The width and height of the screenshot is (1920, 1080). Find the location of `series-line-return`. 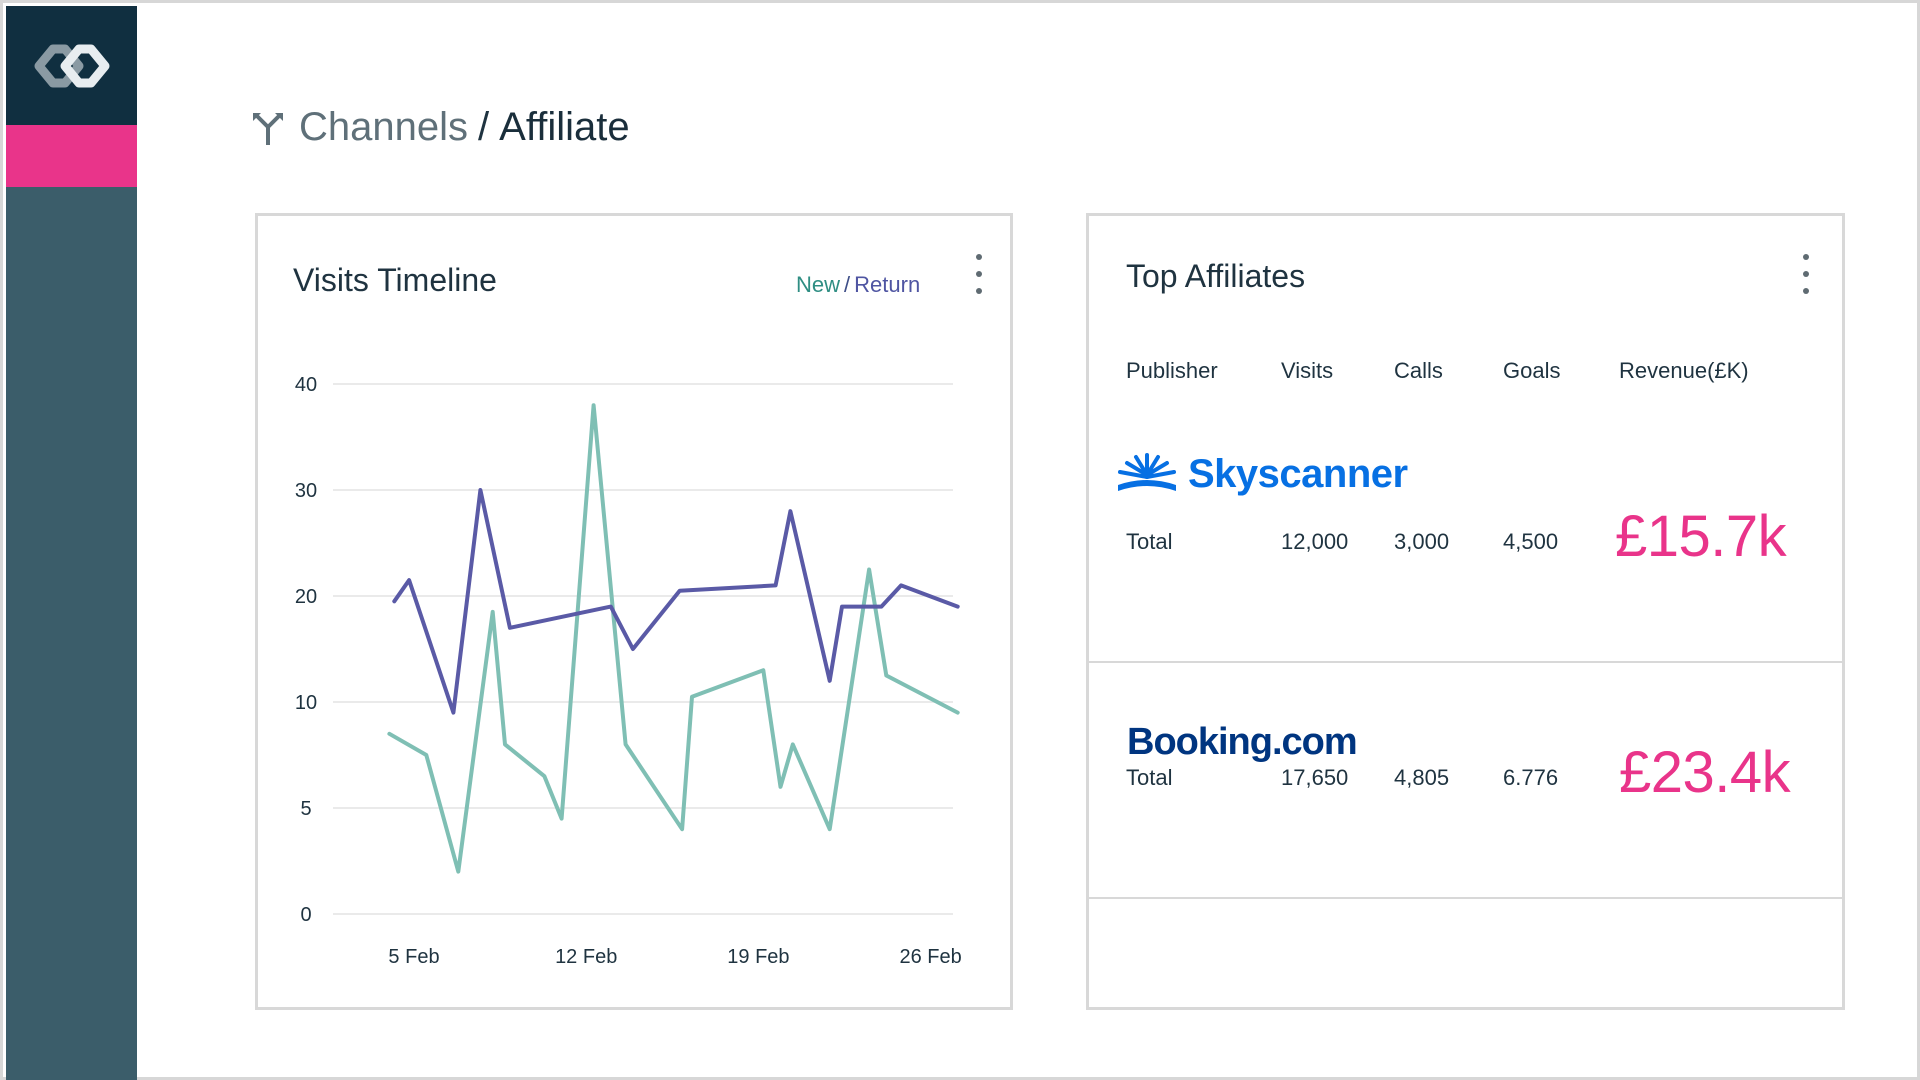

series-line-return is located at coordinates (676, 601).